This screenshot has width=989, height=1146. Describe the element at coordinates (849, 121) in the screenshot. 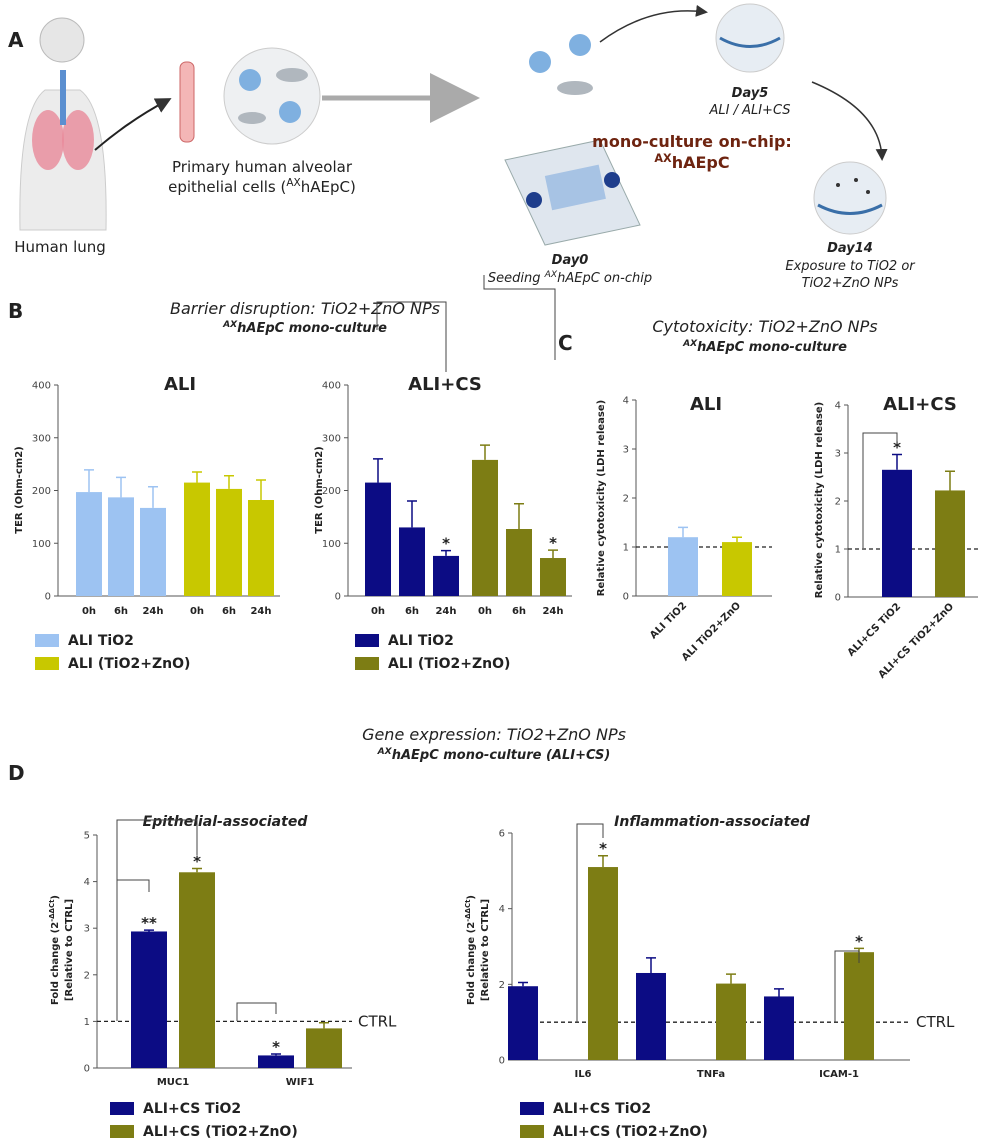

I see `arrow` at that location.